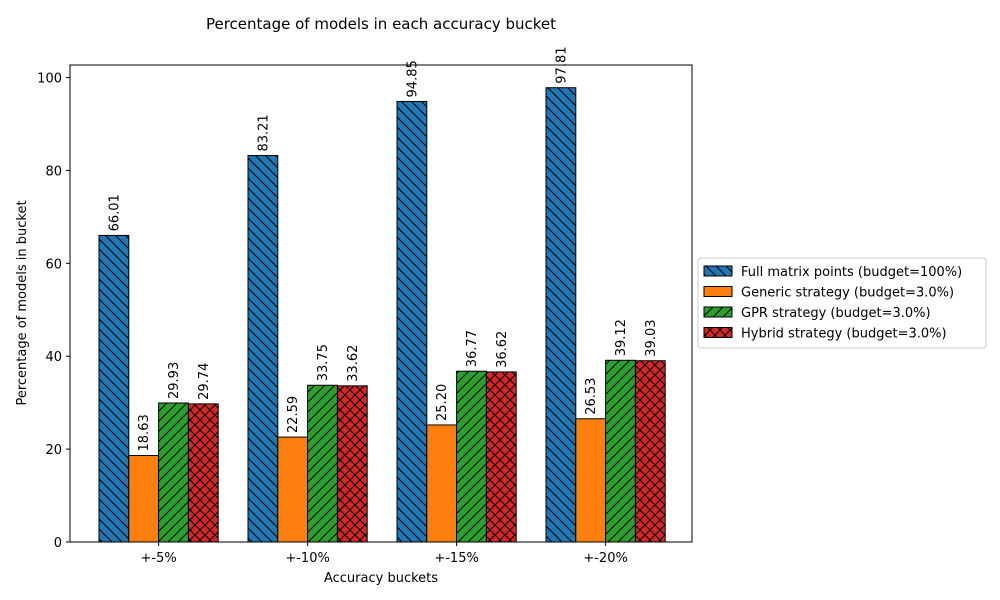 This screenshot has width=1000, height=600. I want to click on data-label: 25.20, so click(442, 402).